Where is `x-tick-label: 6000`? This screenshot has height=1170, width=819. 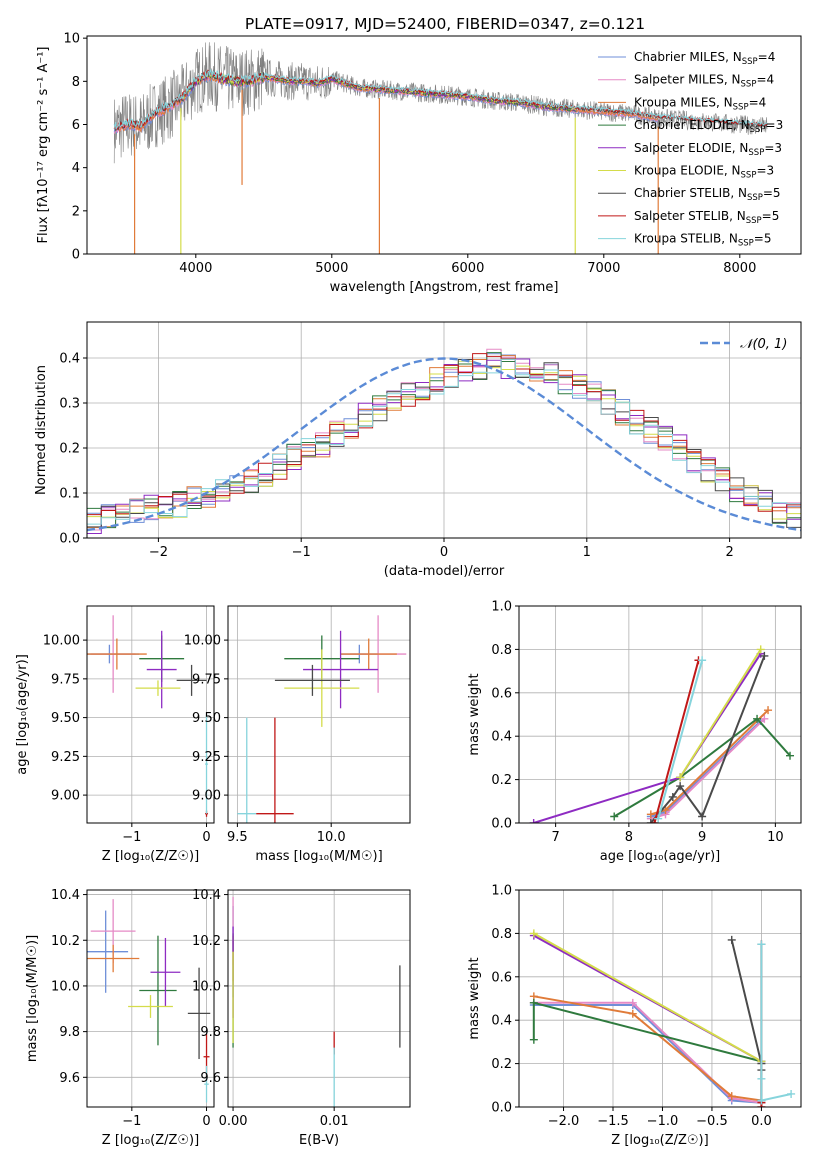
x-tick-label: 6000 is located at coordinates (467, 268).